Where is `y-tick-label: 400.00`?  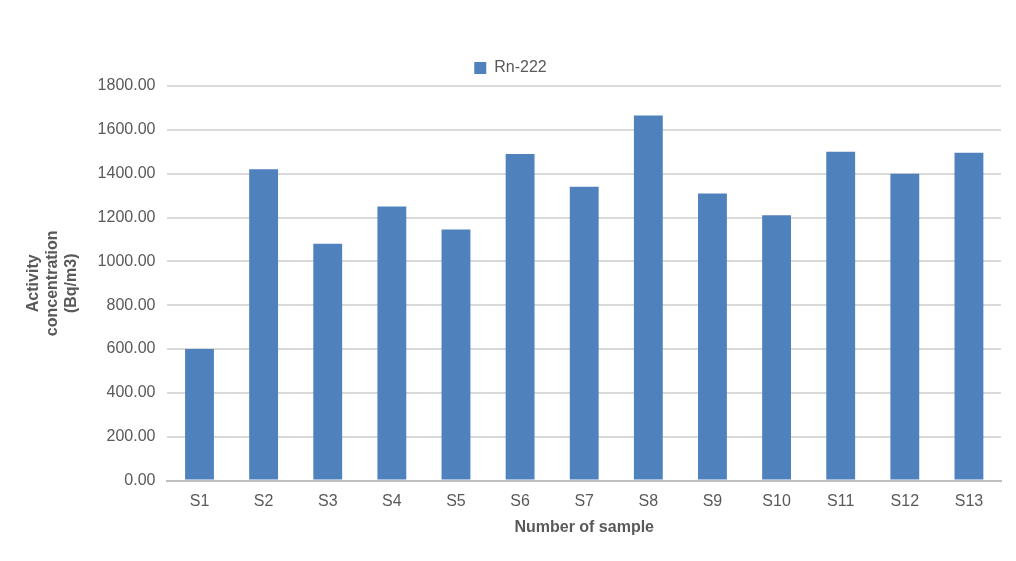
y-tick-label: 400.00 is located at coordinates (131, 392).